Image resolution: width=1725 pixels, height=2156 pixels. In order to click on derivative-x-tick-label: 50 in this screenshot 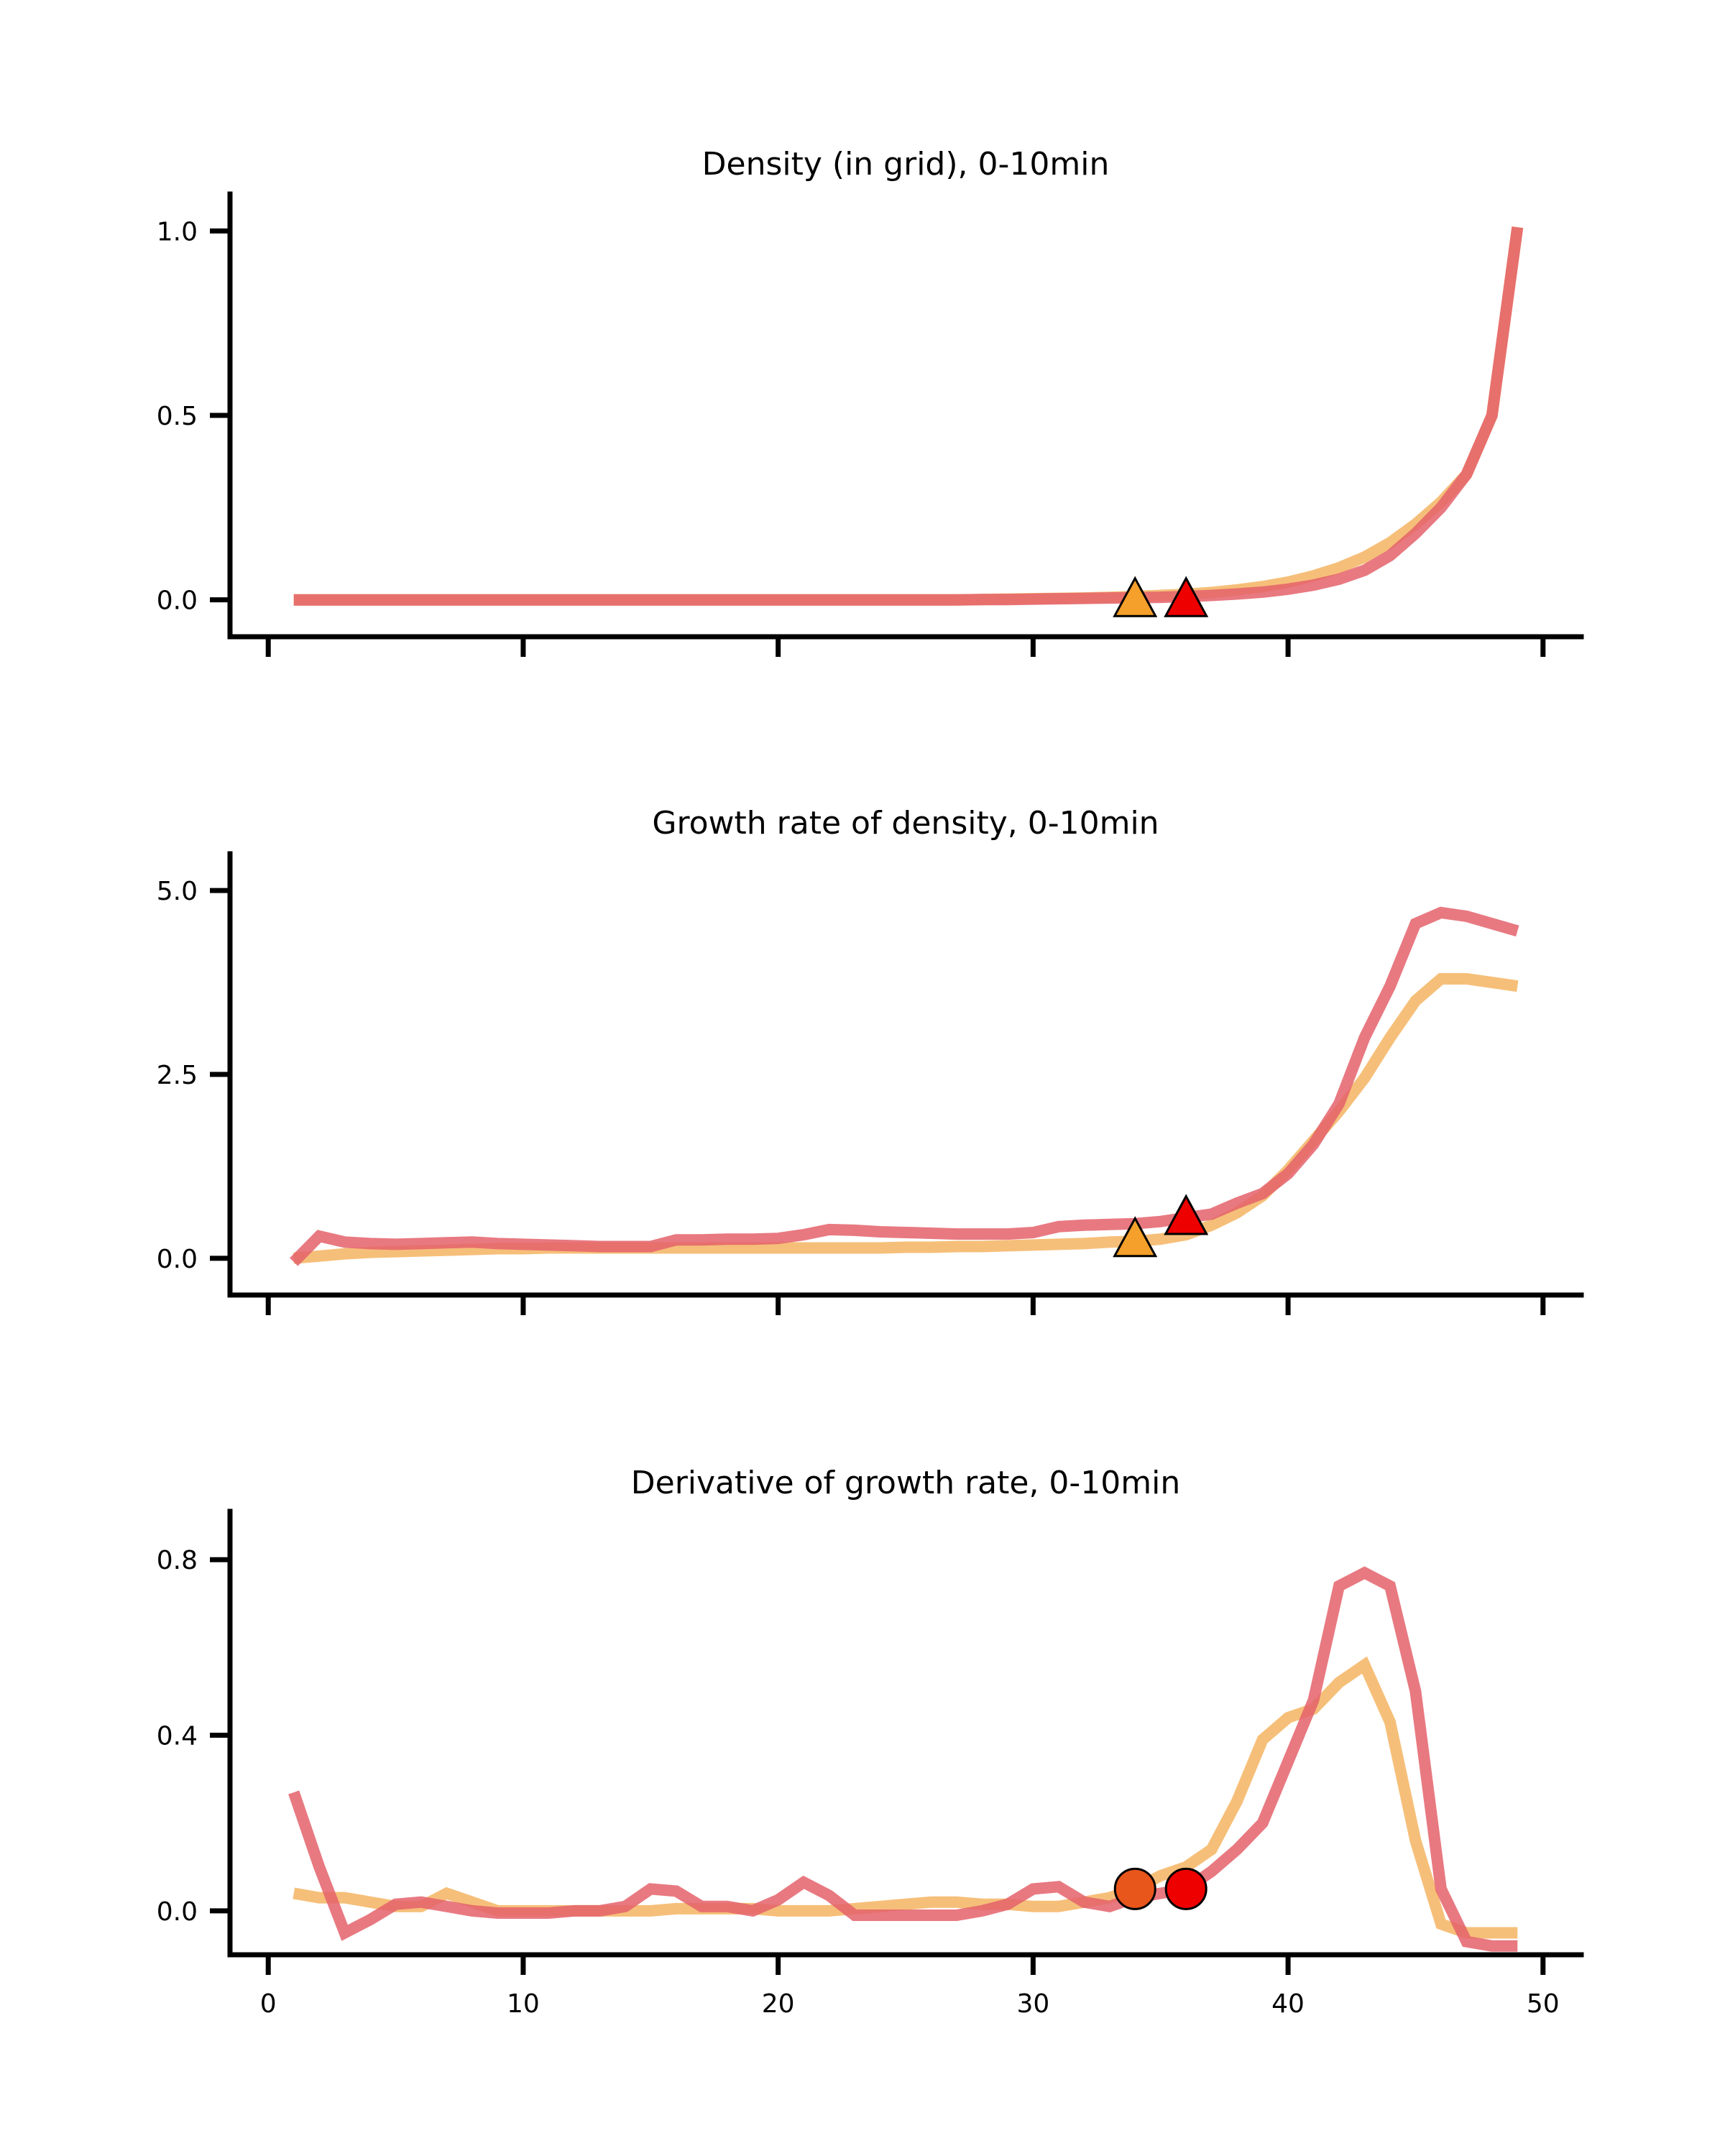, I will do `click(1543, 2004)`.